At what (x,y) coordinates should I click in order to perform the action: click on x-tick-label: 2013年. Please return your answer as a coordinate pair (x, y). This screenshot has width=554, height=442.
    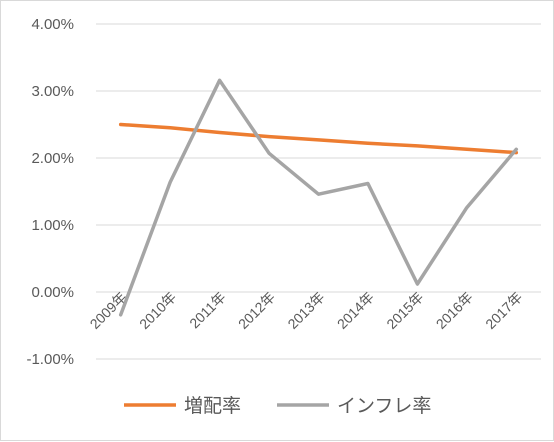
    Looking at the image, I should click on (305, 310).